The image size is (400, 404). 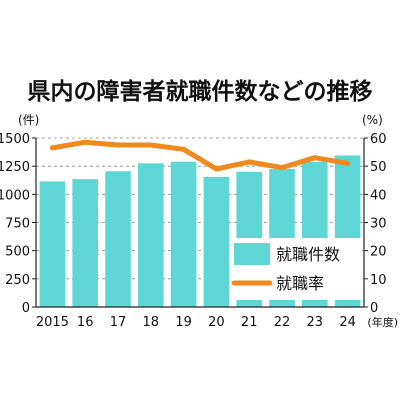 What do you see at coordinates (347, 322) in the screenshot?
I see `x-tick-label: 24` at bounding box center [347, 322].